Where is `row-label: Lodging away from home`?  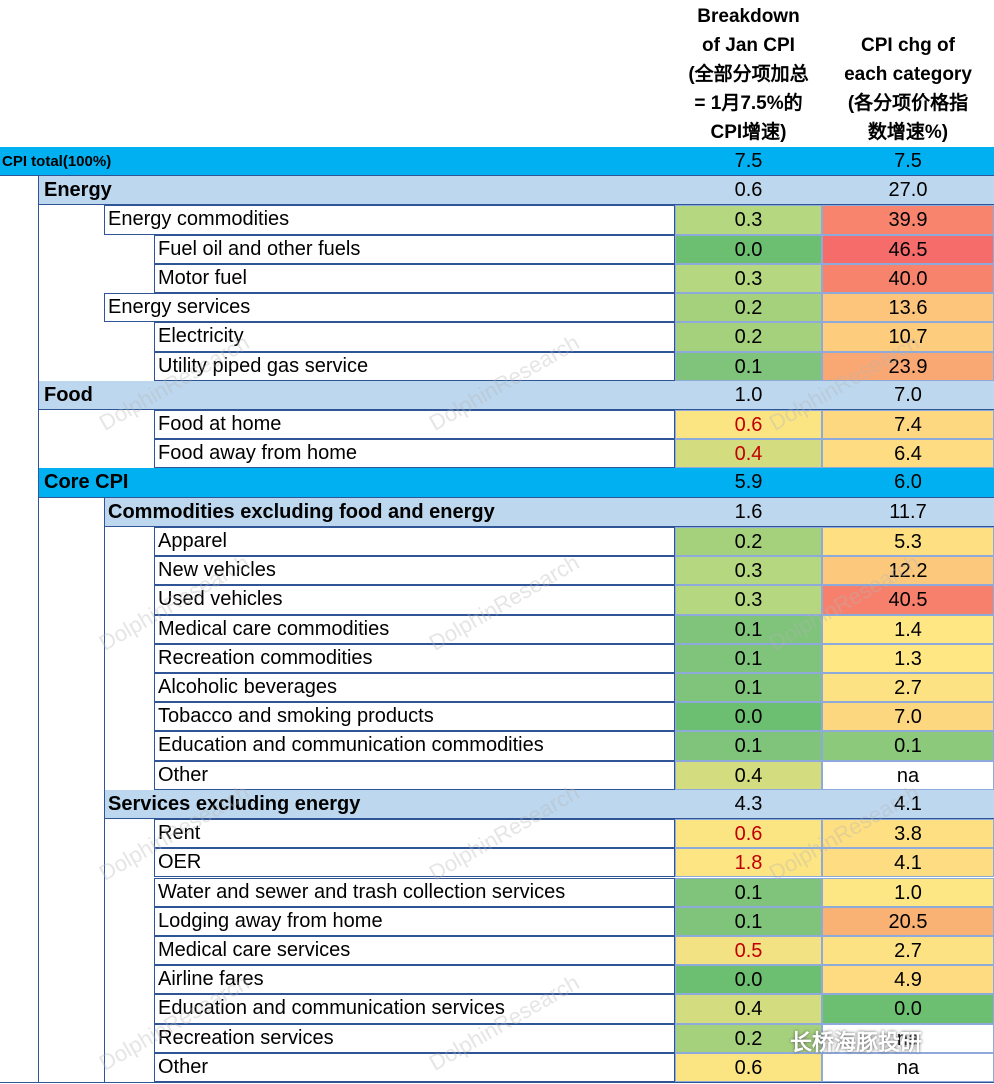
row-label: Lodging away from home is located at coordinates (270, 920).